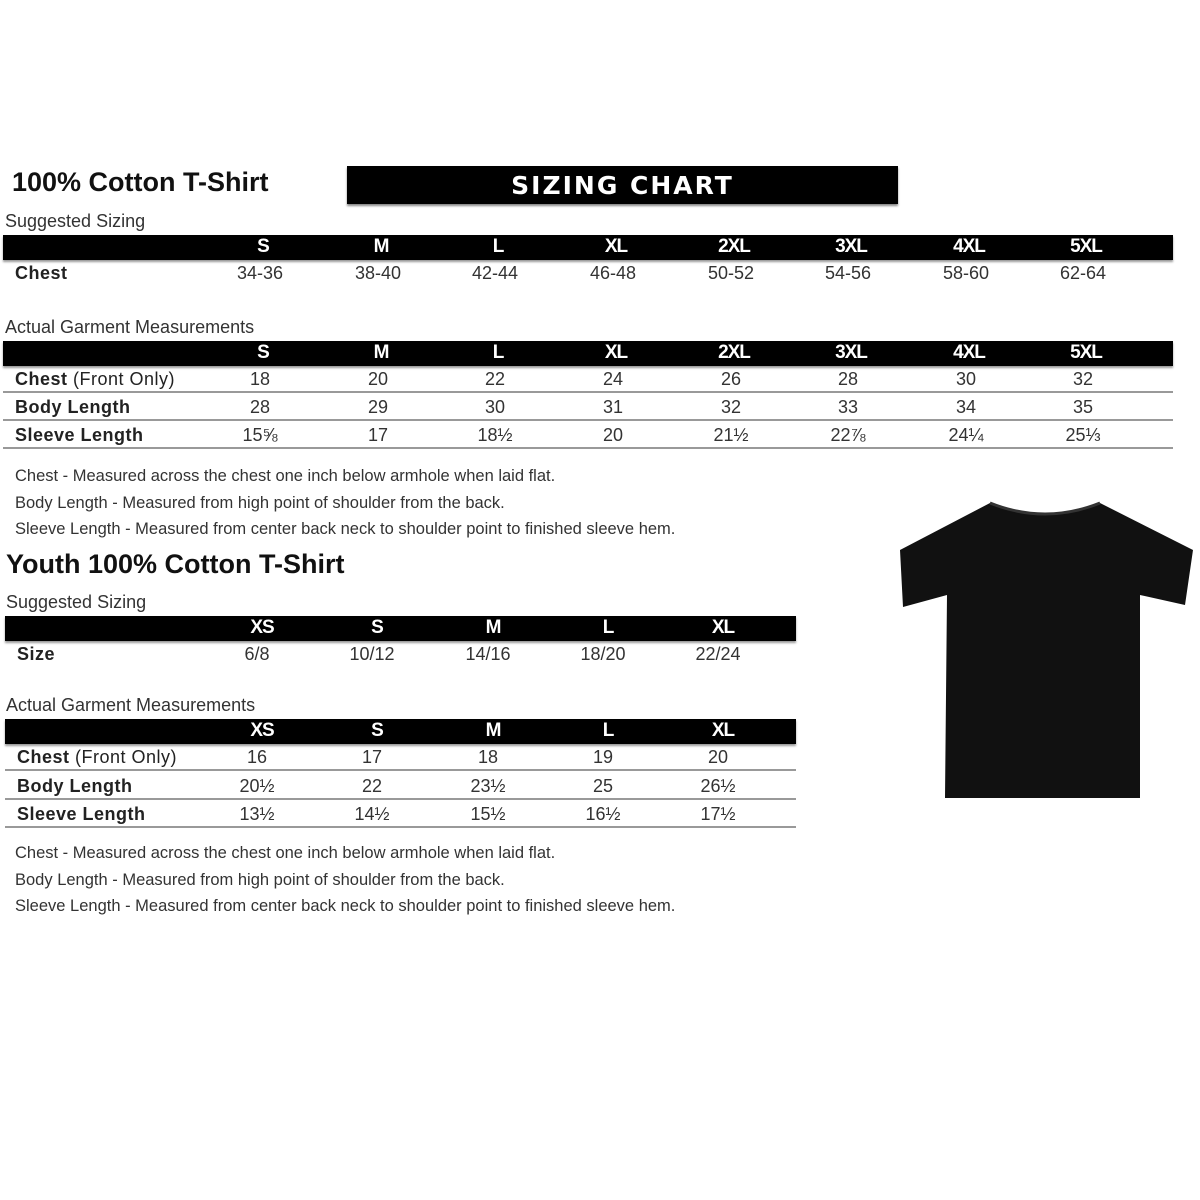  What do you see at coordinates (718, 785) in the screenshot?
I see `table-cell: 26½` at bounding box center [718, 785].